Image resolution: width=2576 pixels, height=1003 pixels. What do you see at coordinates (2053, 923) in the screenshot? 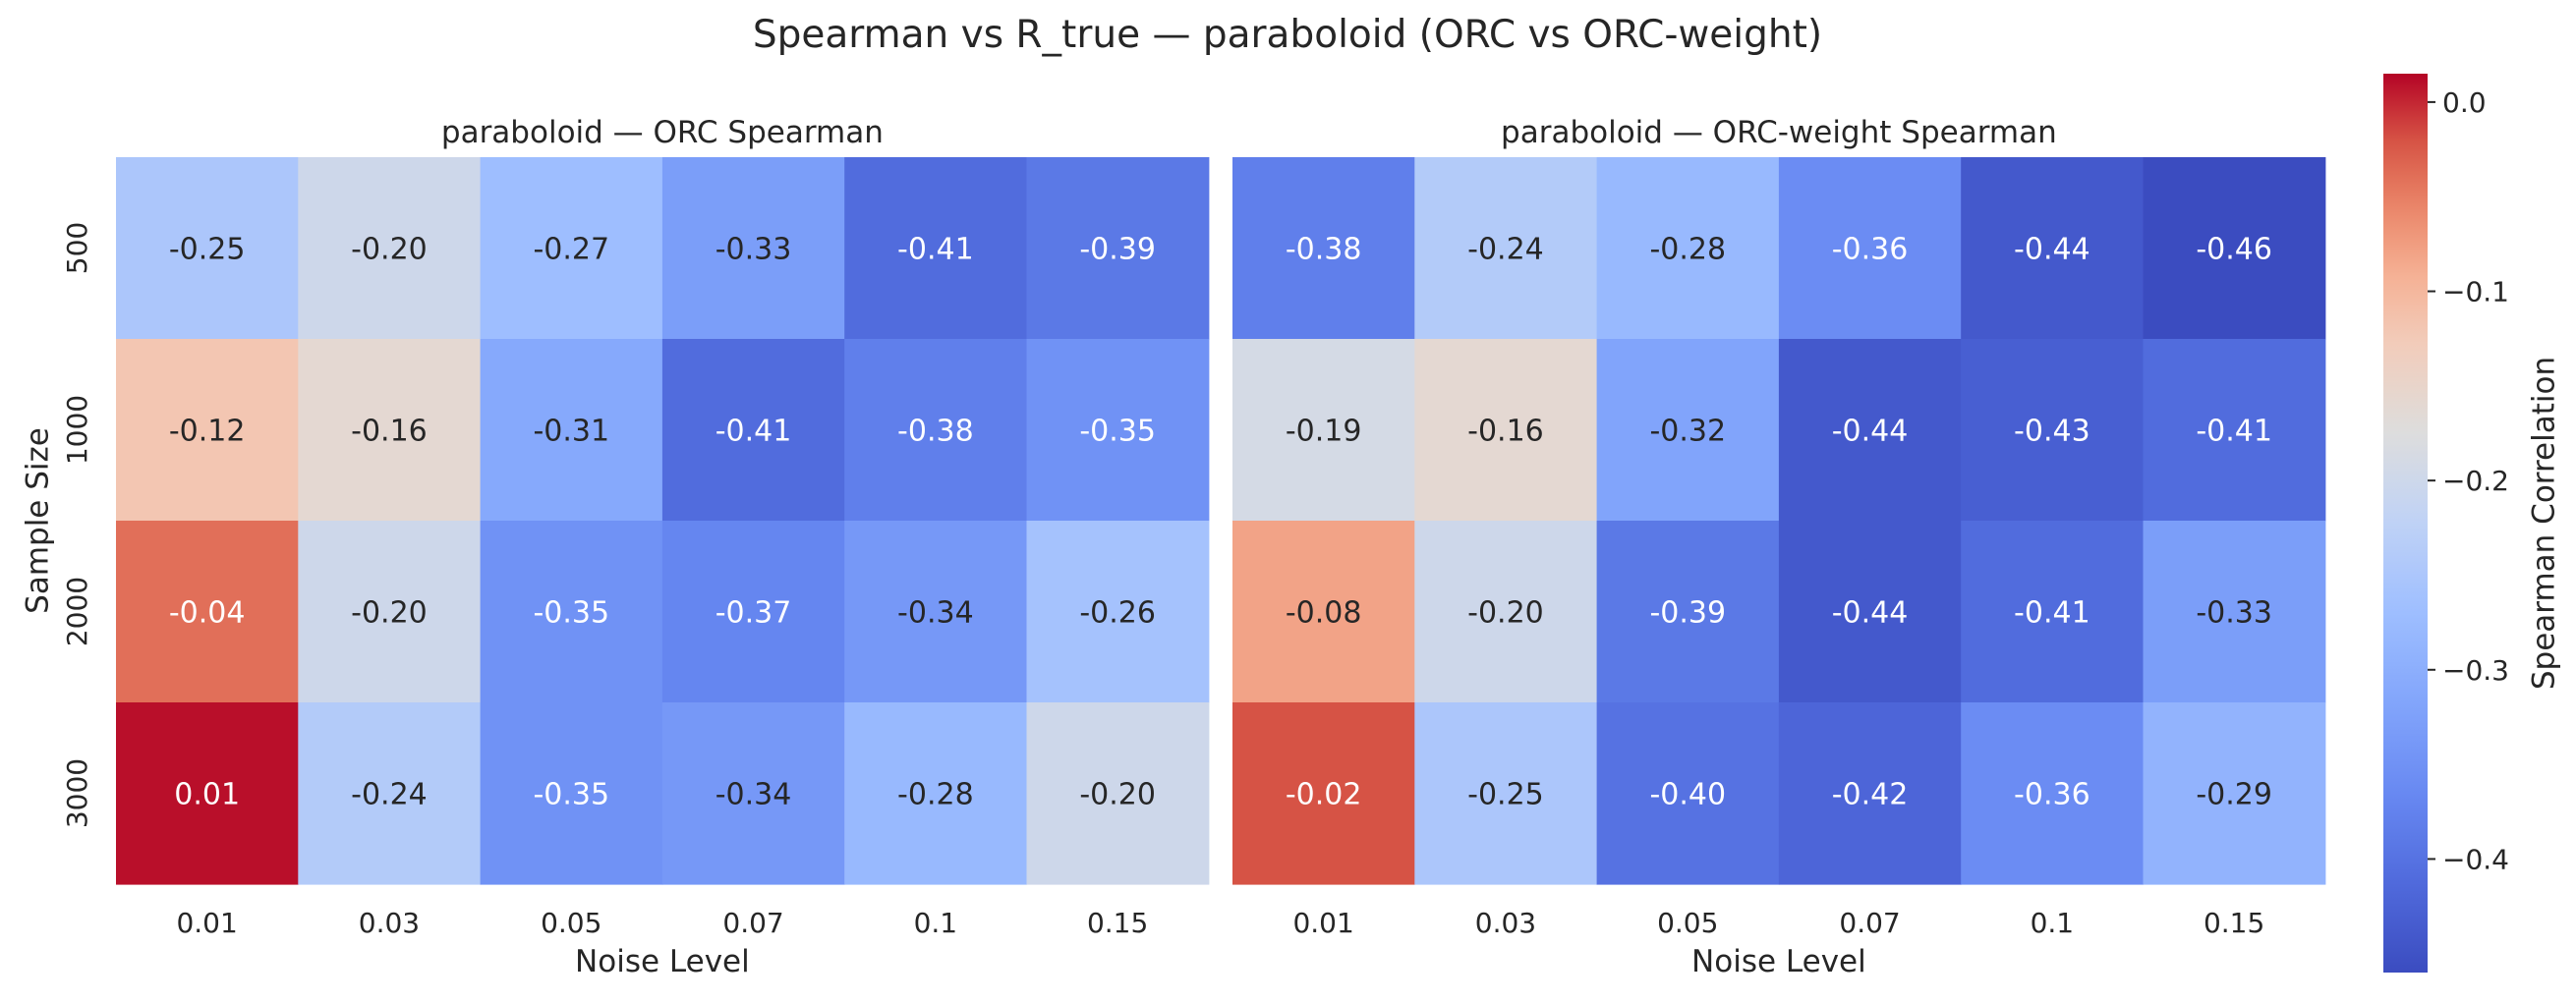
I see `x-tick-label: 0.1` at bounding box center [2053, 923].